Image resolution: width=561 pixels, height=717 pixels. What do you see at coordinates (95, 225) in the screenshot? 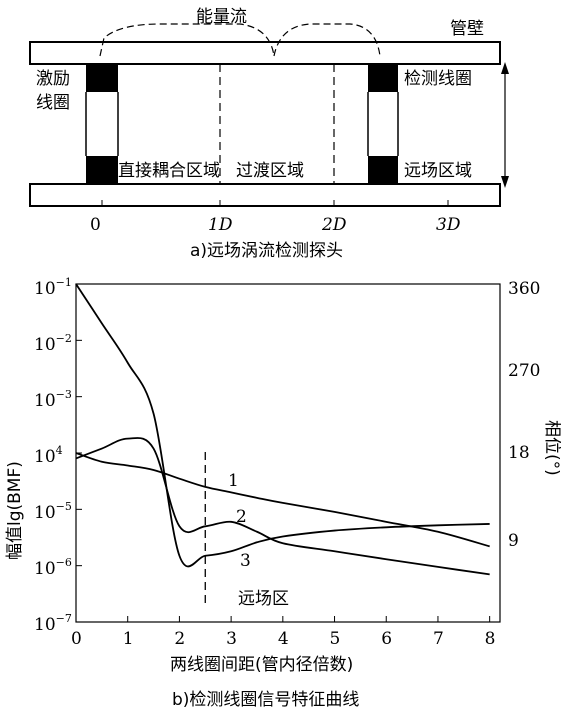
I see `a-tick-0: 0` at bounding box center [95, 225].